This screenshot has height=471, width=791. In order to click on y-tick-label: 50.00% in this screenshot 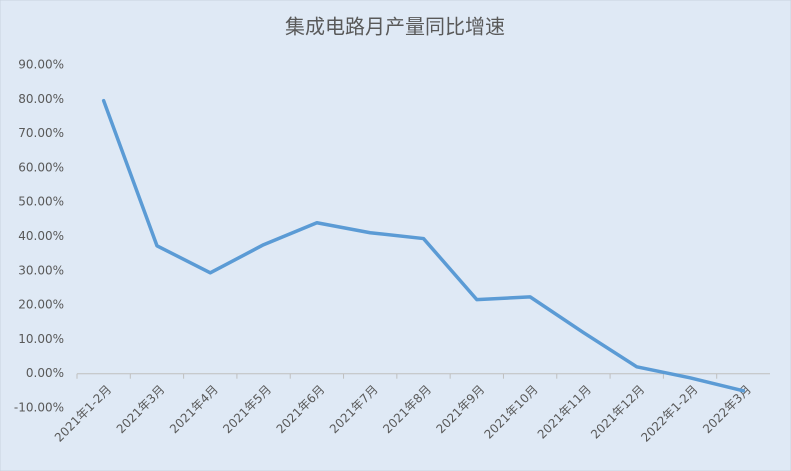, I will do `click(41, 202)`.